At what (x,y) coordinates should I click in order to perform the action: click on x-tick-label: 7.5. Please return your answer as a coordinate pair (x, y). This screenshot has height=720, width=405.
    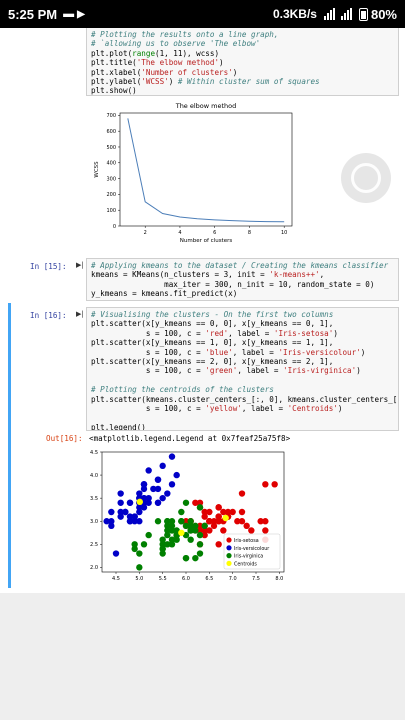
    Looking at the image, I should click on (256, 579).